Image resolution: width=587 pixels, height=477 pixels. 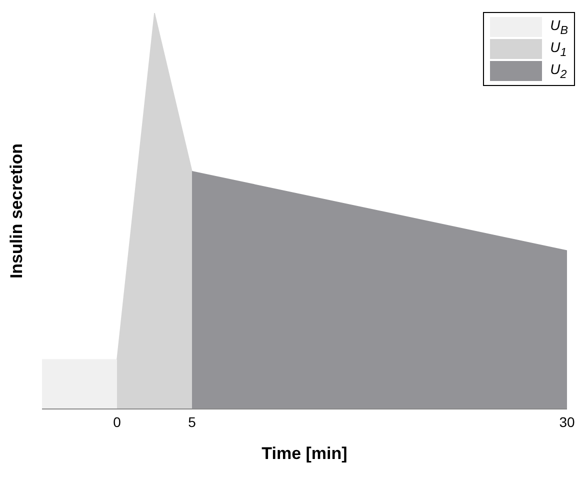 I want to click on legend-label: U$_{1}$, so click(x=558, y=49).